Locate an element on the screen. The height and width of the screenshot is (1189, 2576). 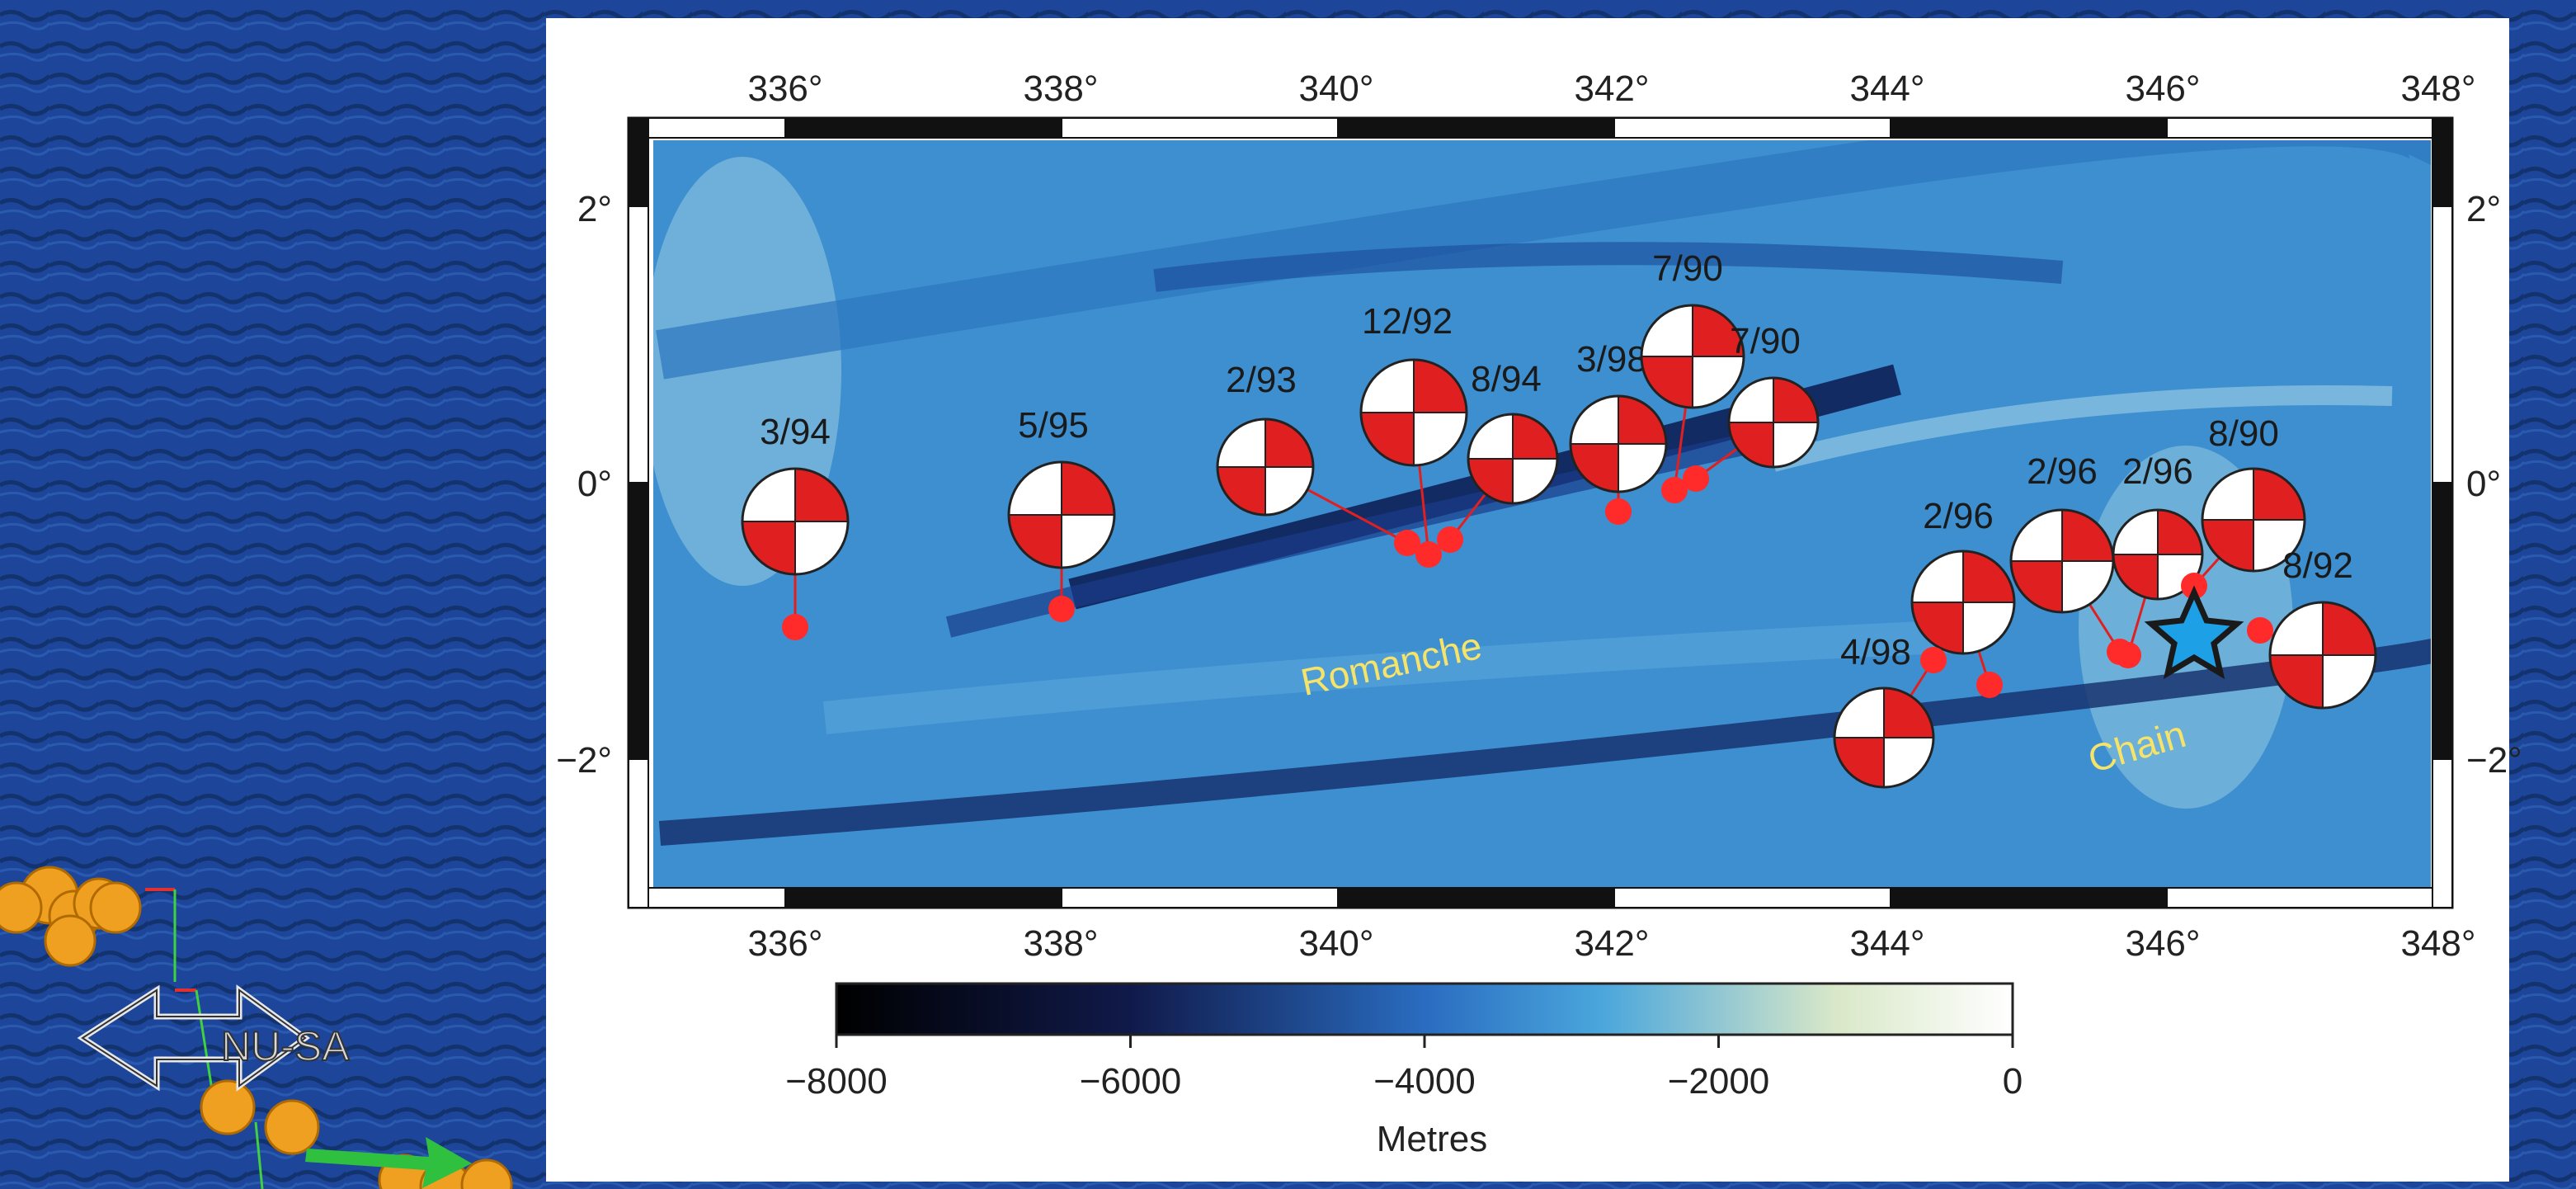
x-tick-label-top: 348° is located at coordinates (2437, 89).